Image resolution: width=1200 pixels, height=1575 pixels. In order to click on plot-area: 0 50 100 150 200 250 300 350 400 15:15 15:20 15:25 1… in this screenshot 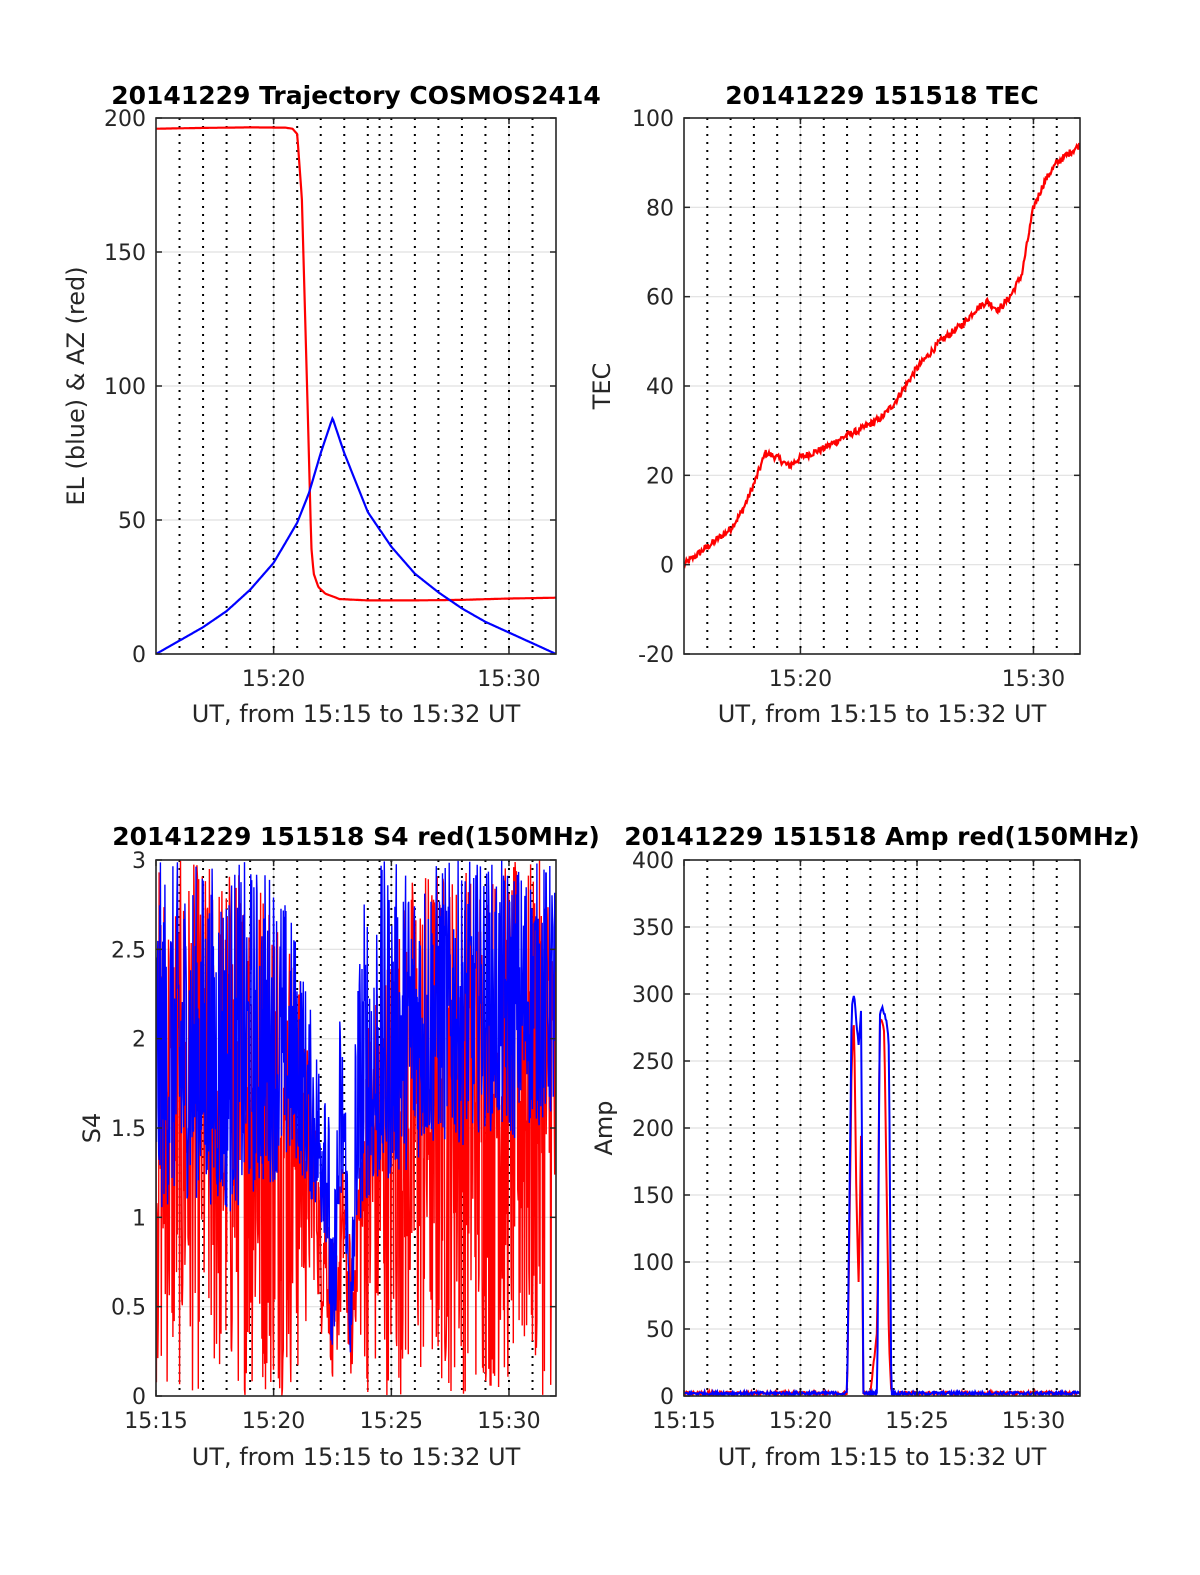, I will do `click(856, 1141)`.